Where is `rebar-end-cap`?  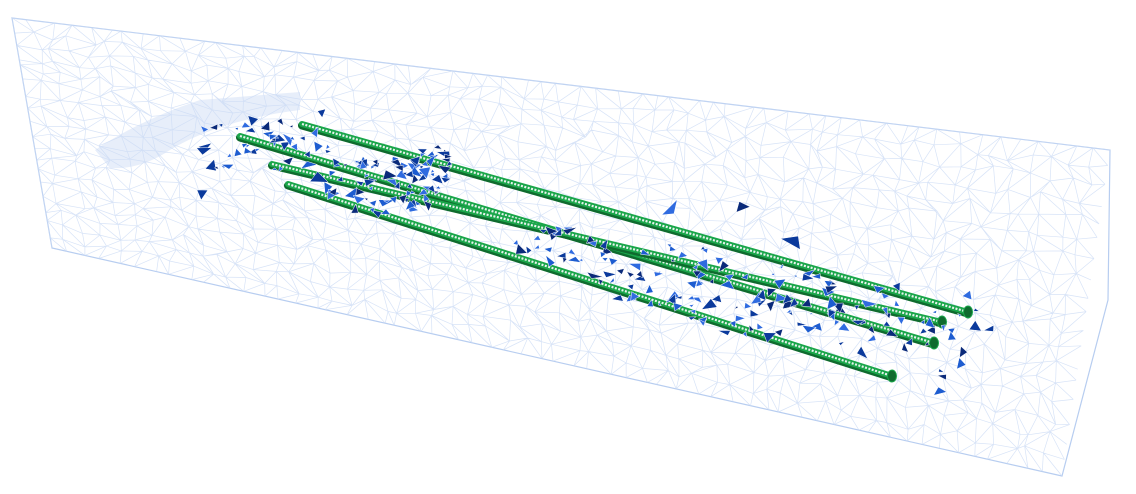 rebar-end-cap is located at coordinates (892, 376).